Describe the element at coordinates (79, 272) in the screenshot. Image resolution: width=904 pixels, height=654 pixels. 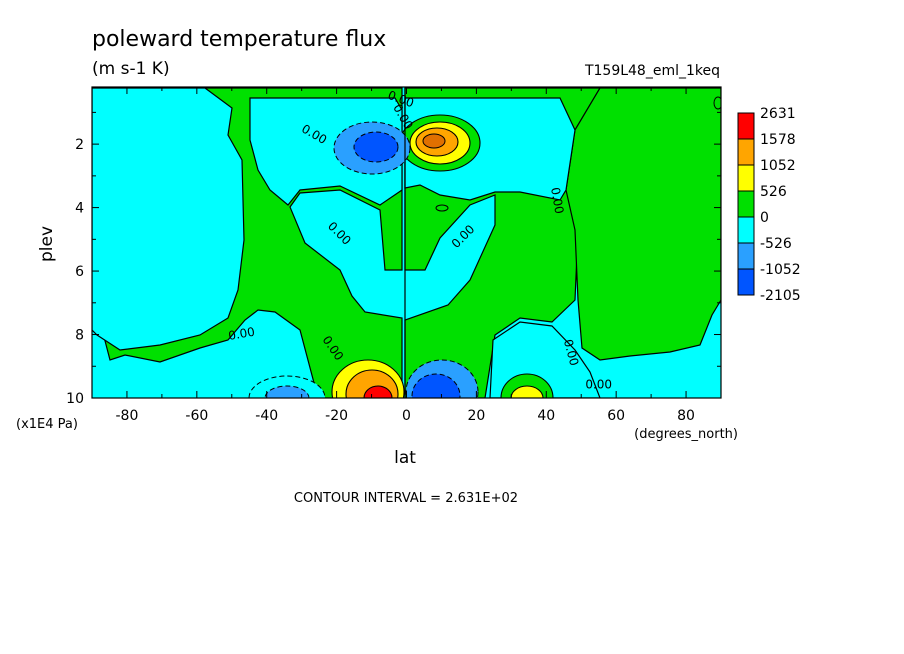
I see `y-tick-label: 6` at that location.